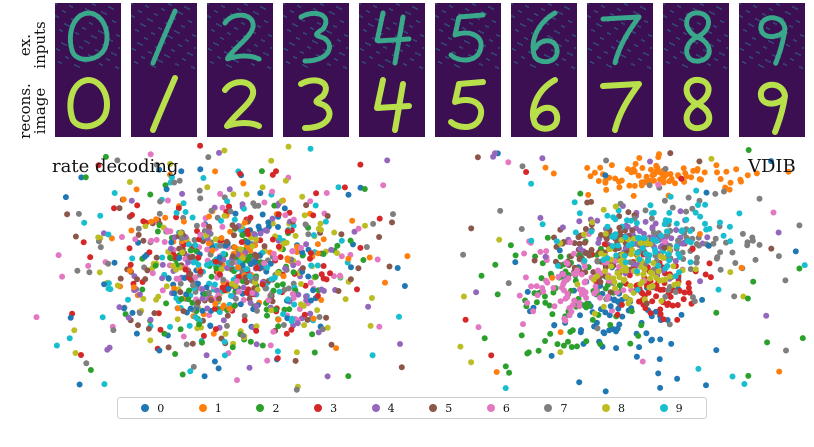 The image size is (814, 447). I want to click on digit-glyph, so click(393, 105).